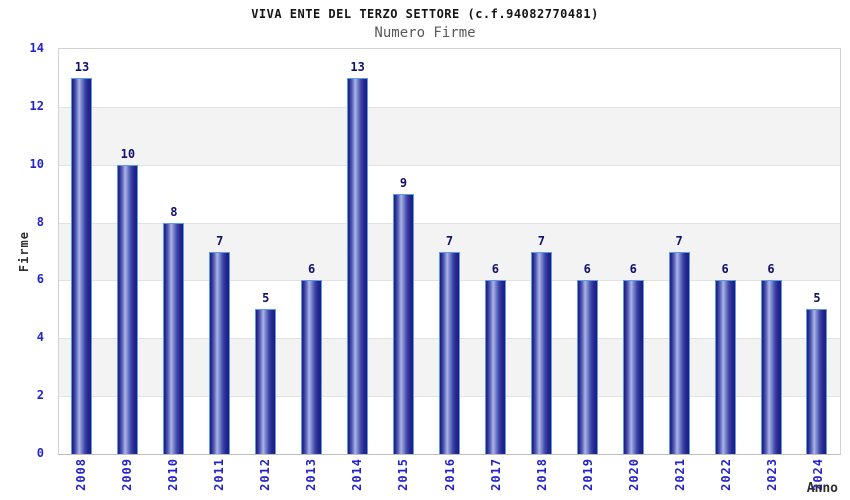  What do you see at coordinates (82, 265) in the screenshot?
I see `bar-2008` at bounding box center [82, 265].